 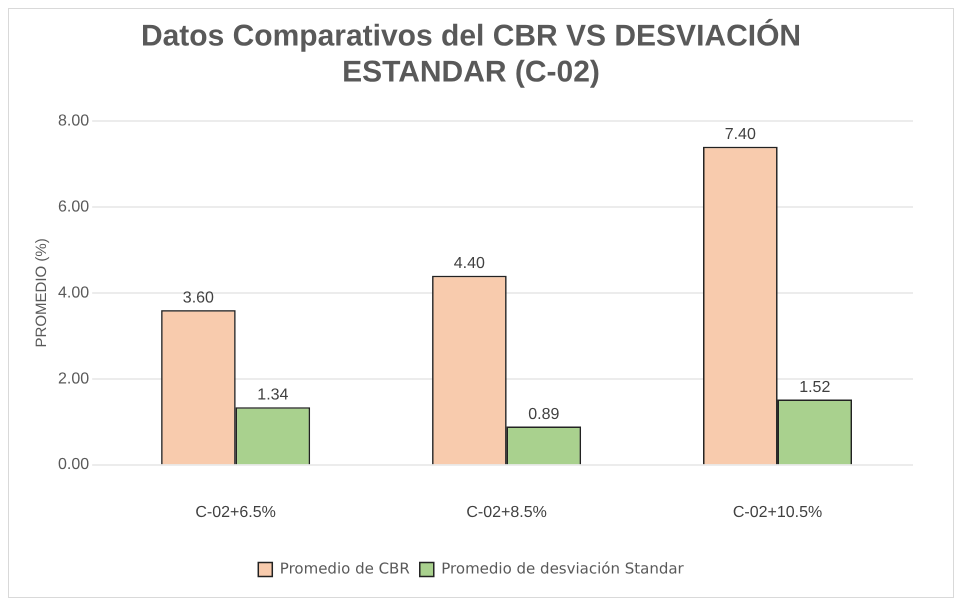 I want to click on text: ESTANDAR (C-02), so click(x=471, y=71).